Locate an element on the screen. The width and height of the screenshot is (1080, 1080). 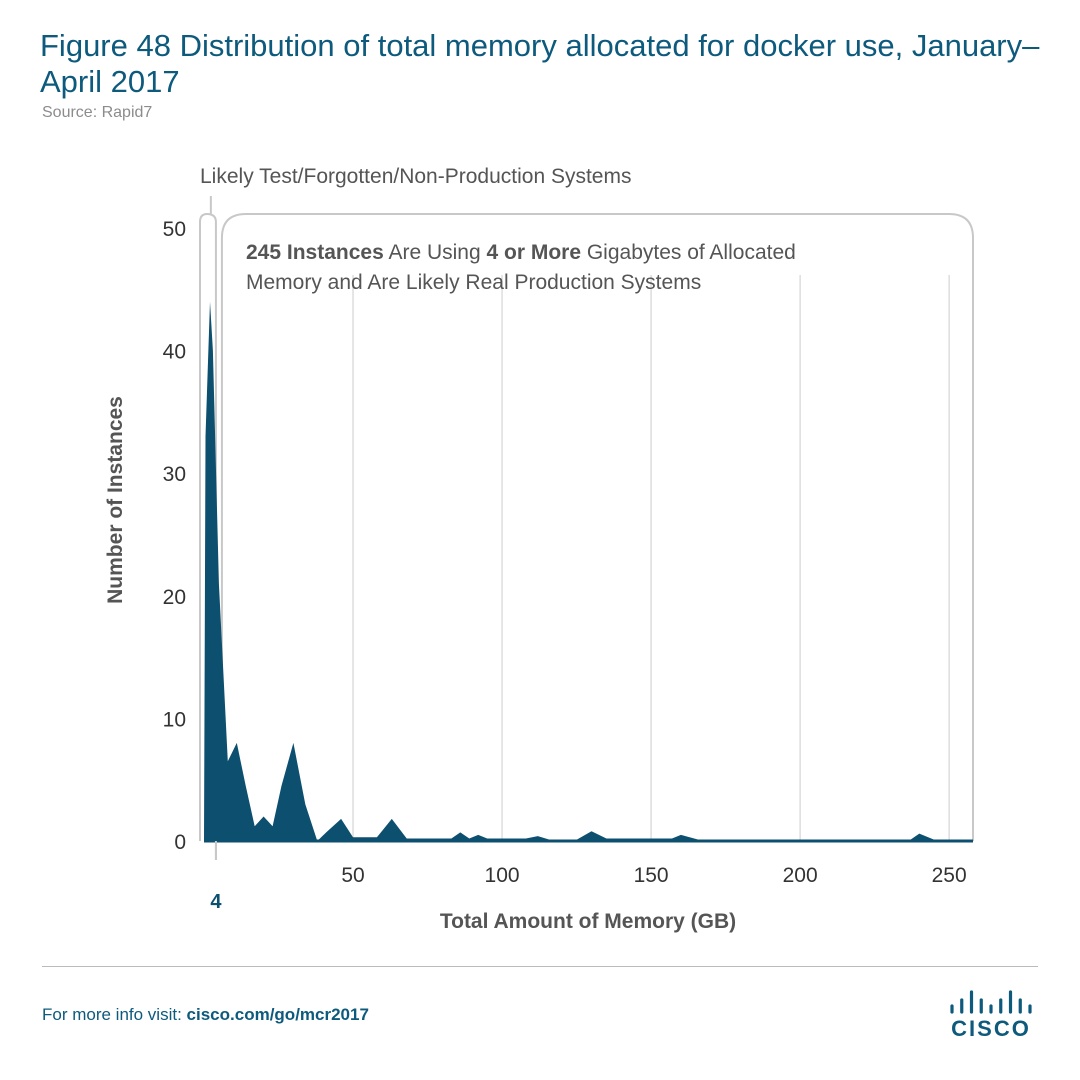
chart-source: Source: Rapid7 is located at coordinates (97, 112).